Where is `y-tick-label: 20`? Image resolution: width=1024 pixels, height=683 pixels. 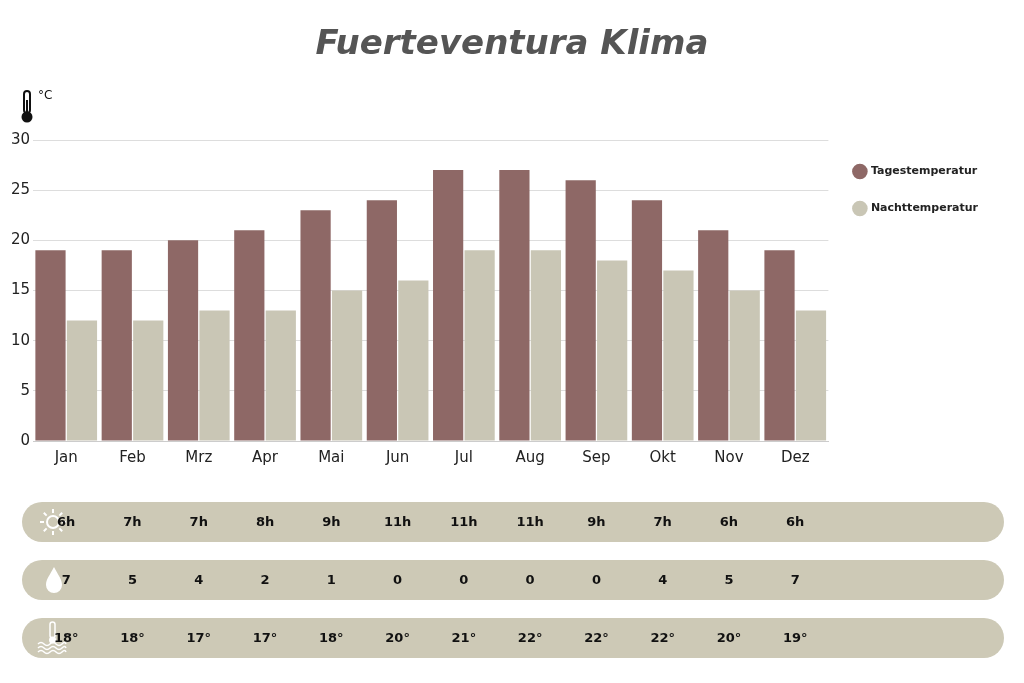
y-tick-label: 20 is located at coordinates (20, 239).